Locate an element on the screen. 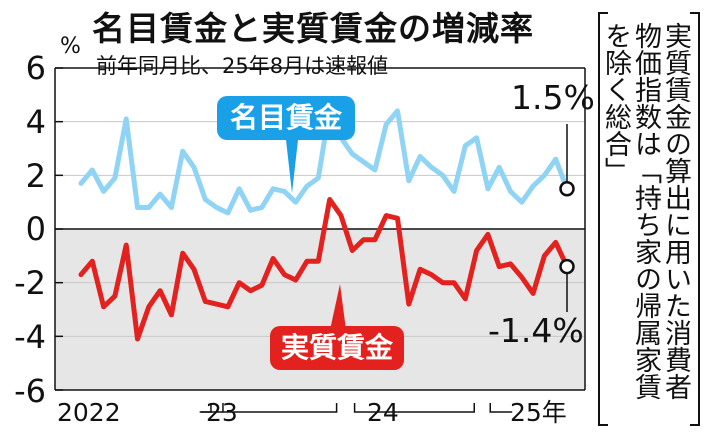  nominal-latest-point is located at coordinates (567, 189).